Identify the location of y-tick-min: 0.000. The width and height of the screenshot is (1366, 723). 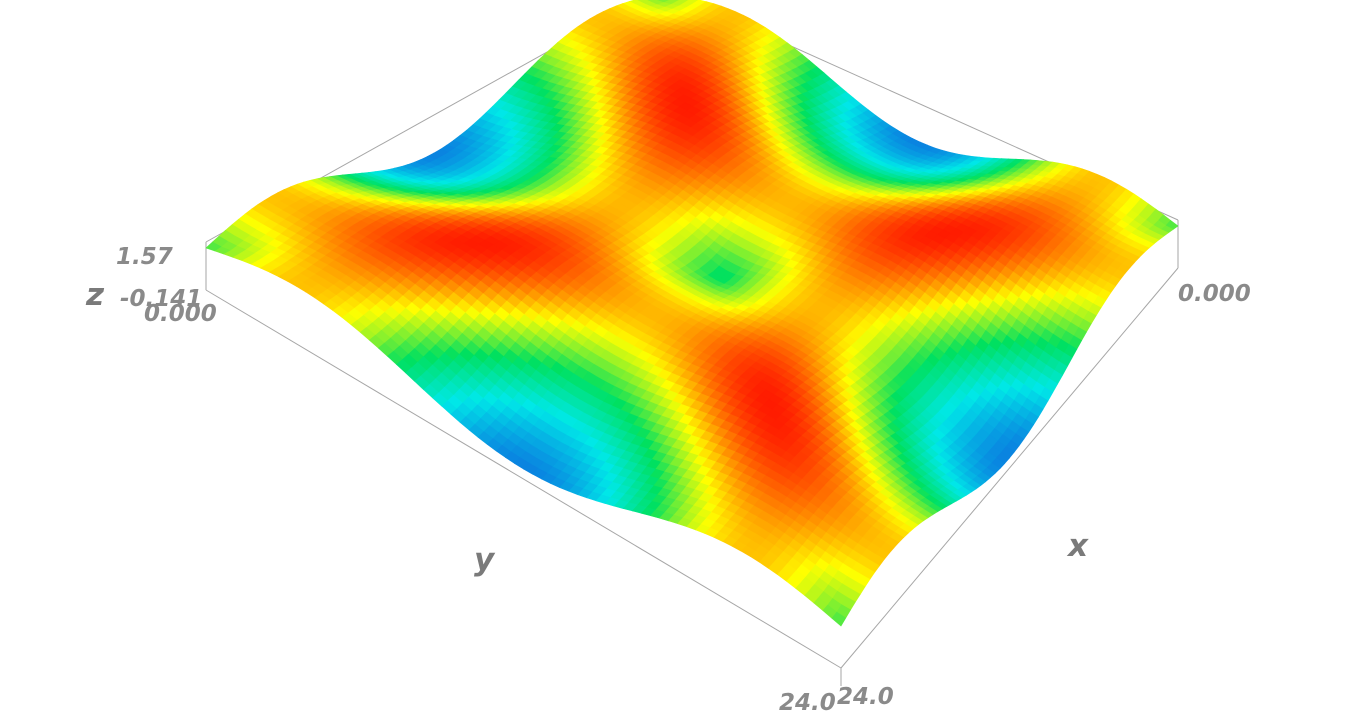
(180, 314).